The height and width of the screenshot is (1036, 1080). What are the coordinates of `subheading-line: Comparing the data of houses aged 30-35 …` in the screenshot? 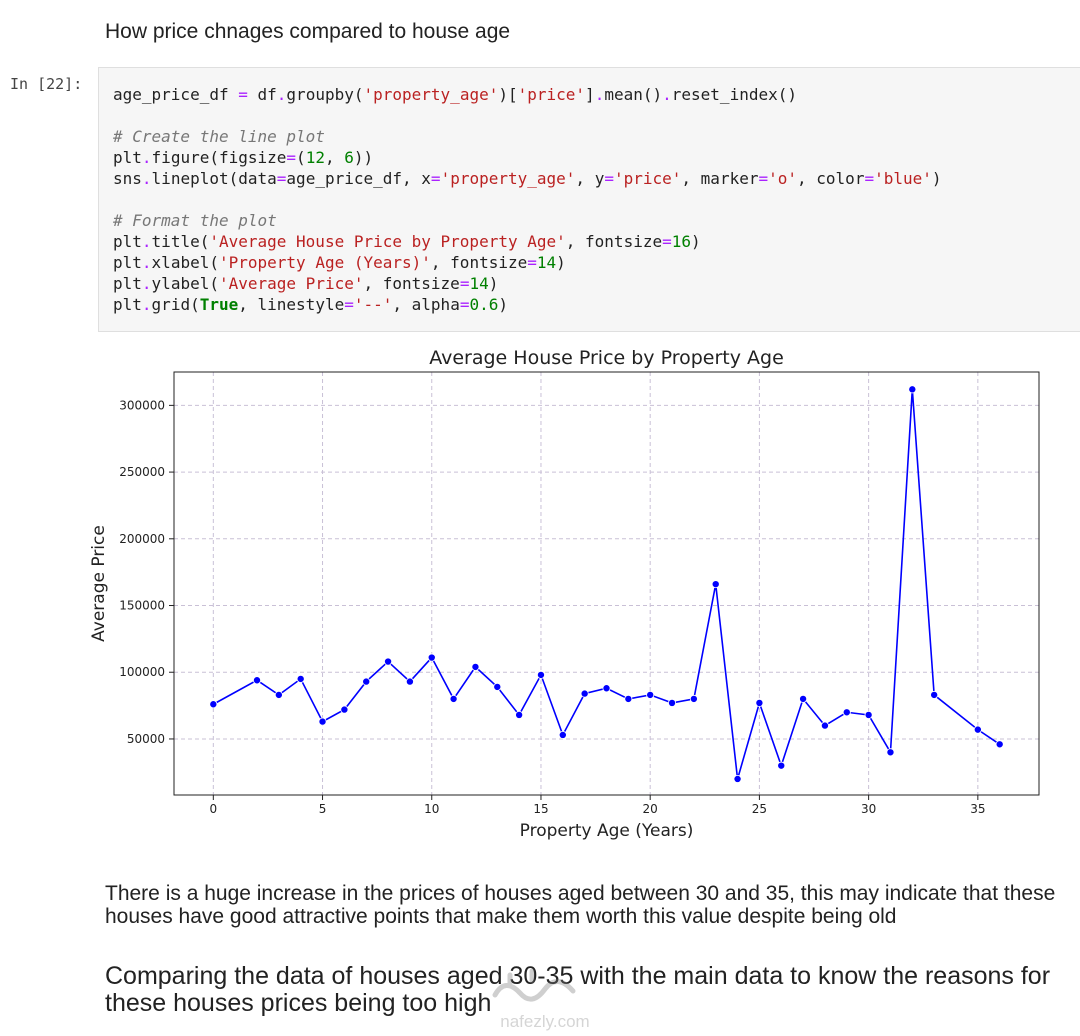 It's located at (578, 976).